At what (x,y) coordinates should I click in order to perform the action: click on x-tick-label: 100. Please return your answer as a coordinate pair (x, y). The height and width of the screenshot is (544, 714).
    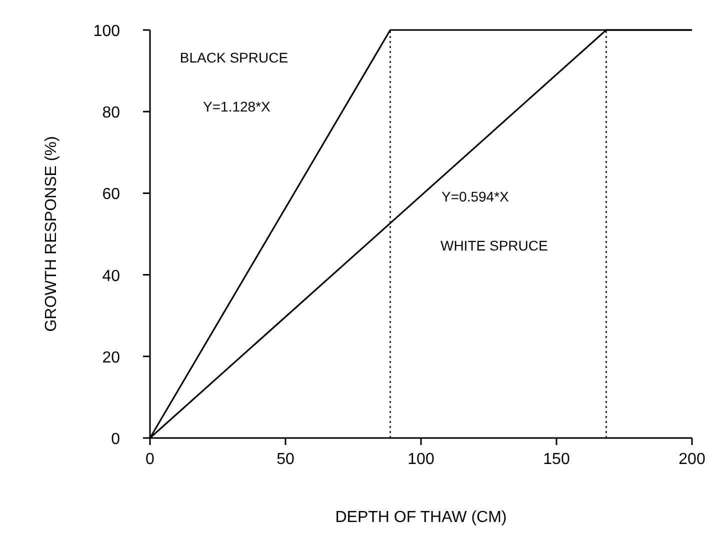
    Looking at the image, I should click on (421, 459).